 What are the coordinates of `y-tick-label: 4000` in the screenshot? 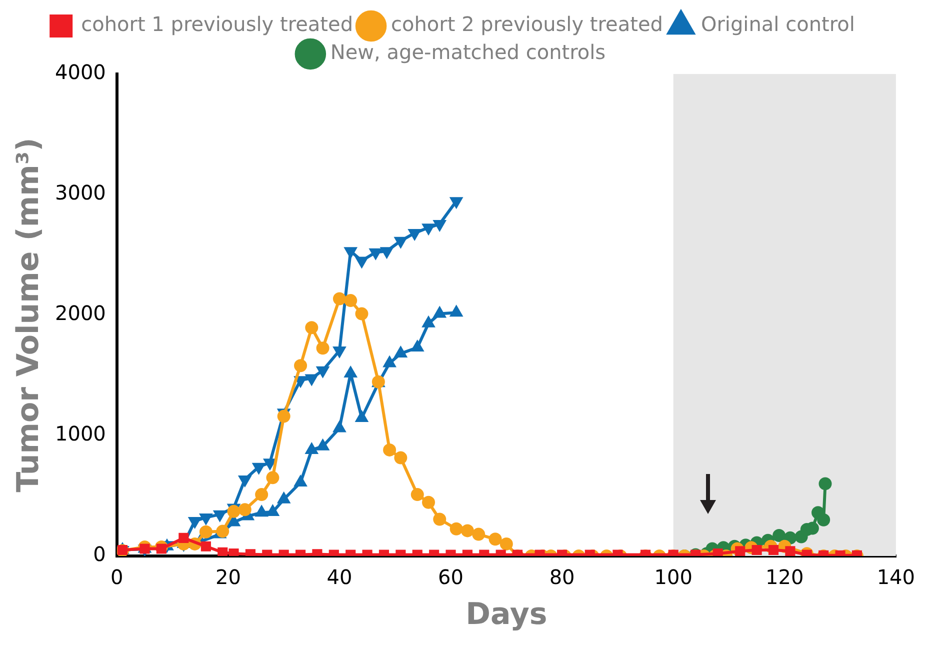 It's located at (80, 72).